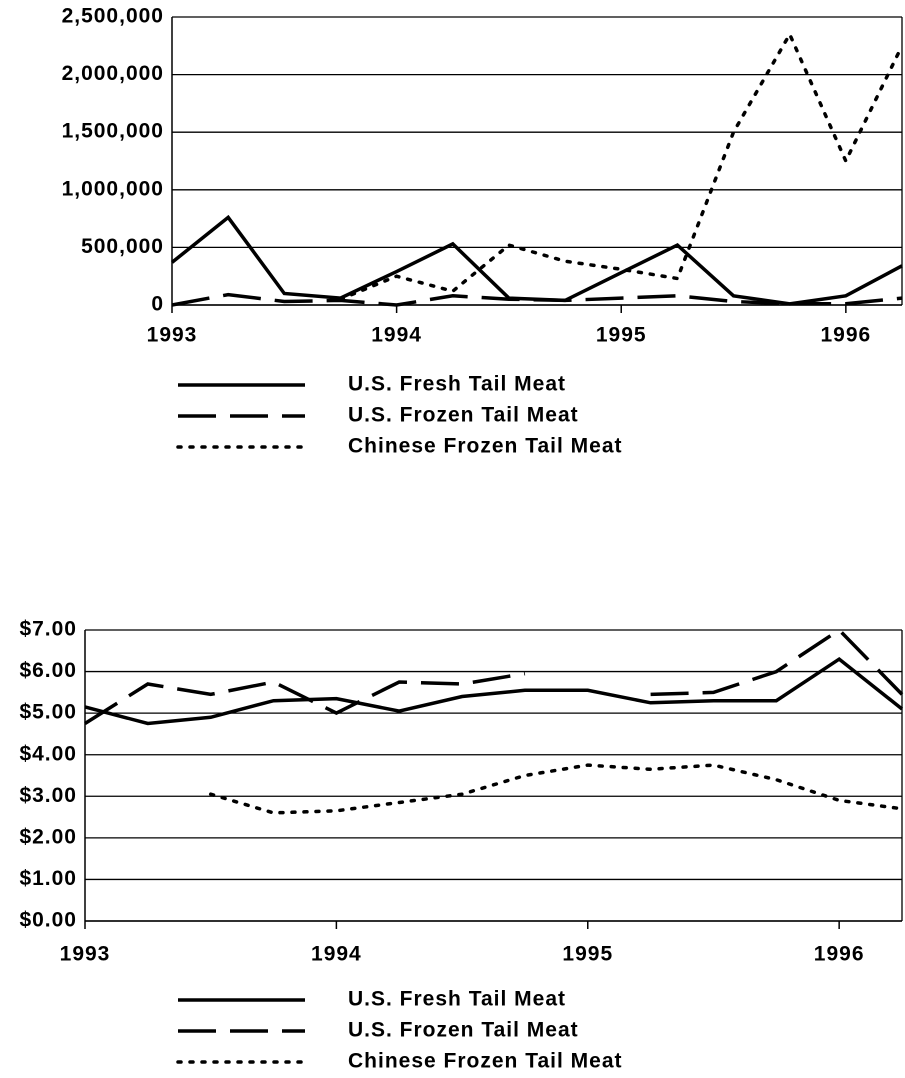 This screenshot has height=1078, width=905. I want to click on y-tick-label: $0.00, so click(48, 920).